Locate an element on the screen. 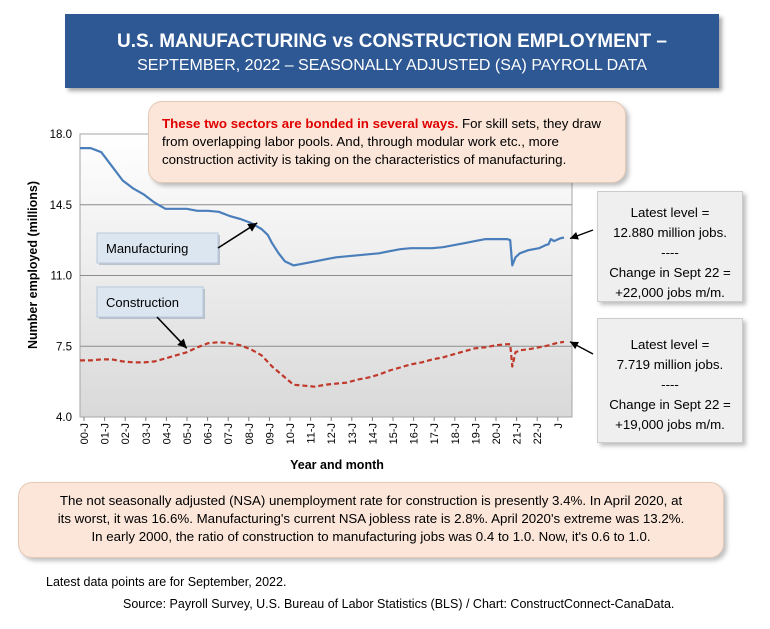  x-tick-label: 21-J is located at coordinates (518, 433).